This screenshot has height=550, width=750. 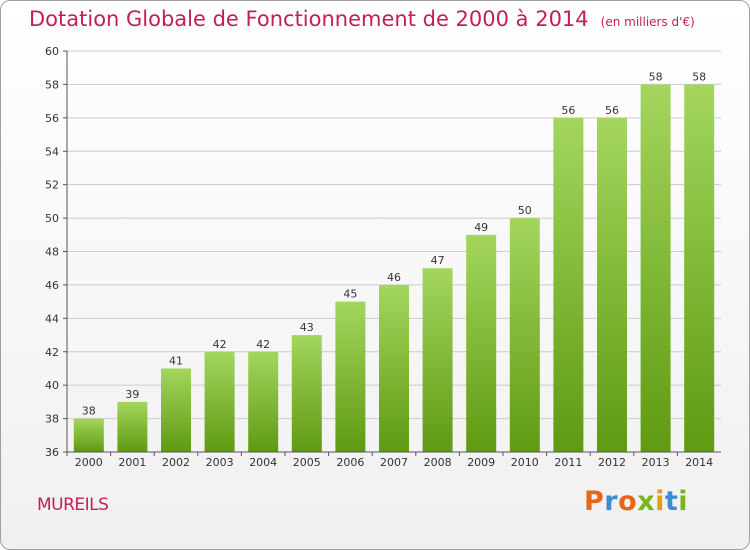 I want to click on y-tick-label: 60, so click(x=52, y=51).